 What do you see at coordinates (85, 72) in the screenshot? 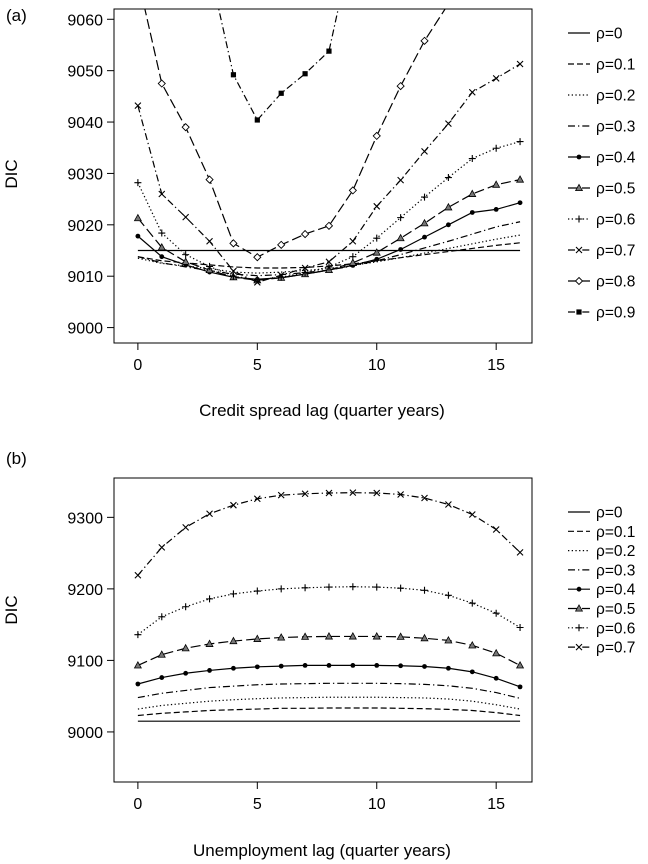
I see `y-tick-label: 9050` at bounding box center [85, 72].